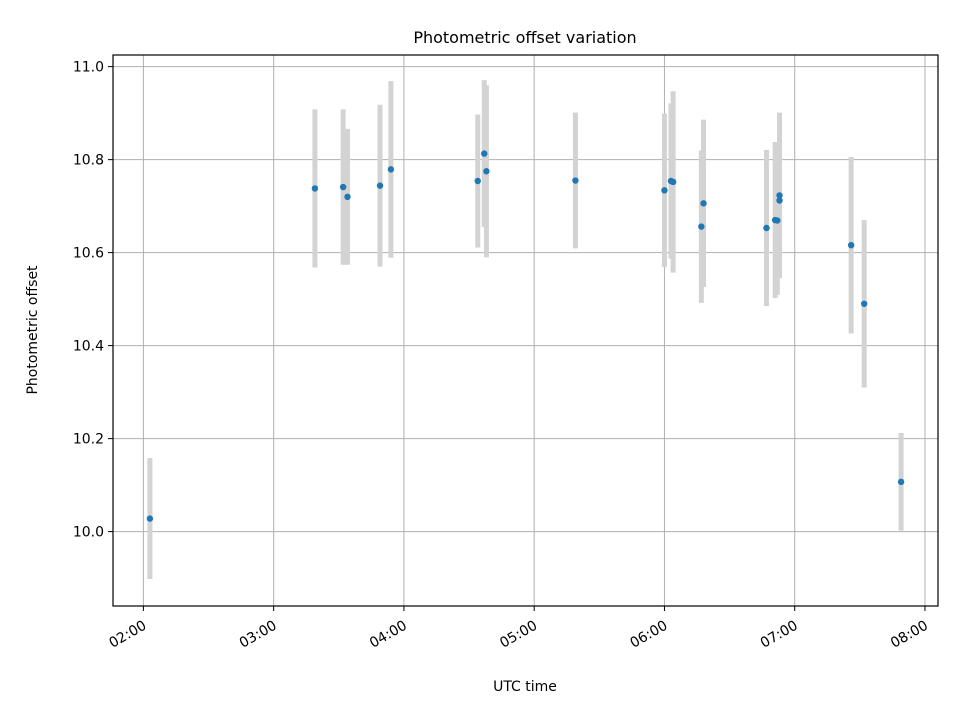 This screenshot has height=720, width=960. Describe the element at coordinates (648, 635) in the screenshot. I see `x-tick-label: 06:00` at that location.